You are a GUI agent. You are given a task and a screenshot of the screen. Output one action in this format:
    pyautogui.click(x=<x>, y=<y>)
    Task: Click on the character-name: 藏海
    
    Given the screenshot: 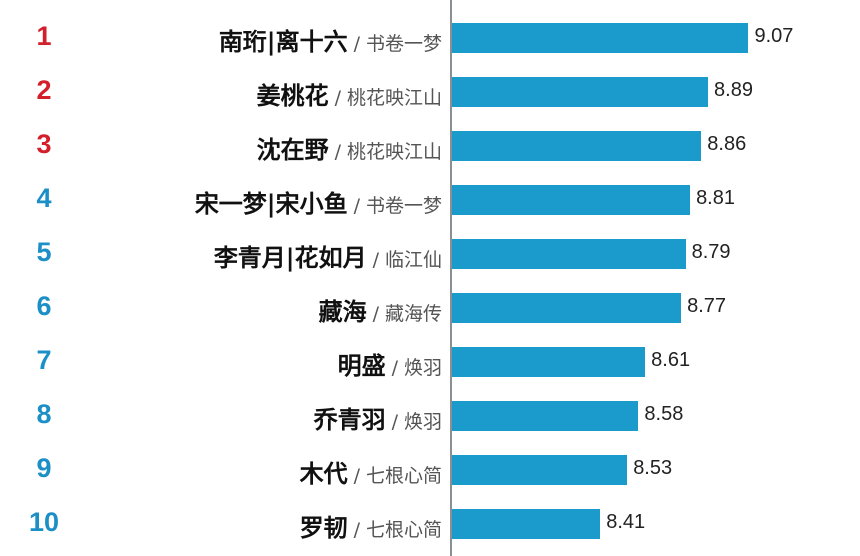 What is the action you would take?
    pyautogui.click(x=342, y=312)
    